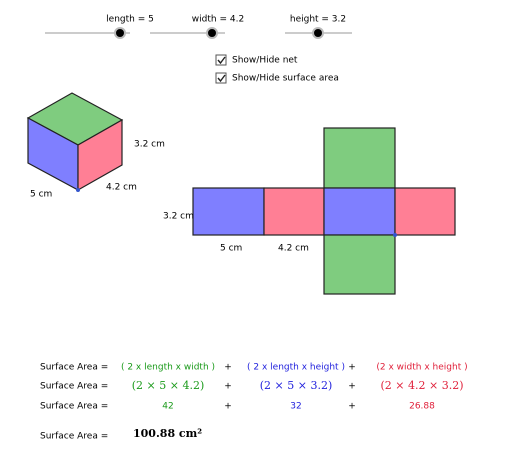 The width and height of the screenshot is (512, 458). What do you see at coordinates (121, 188) in the screenshot?
I see `cube-label: 4.2 cm` at bounding box center [121, 188].